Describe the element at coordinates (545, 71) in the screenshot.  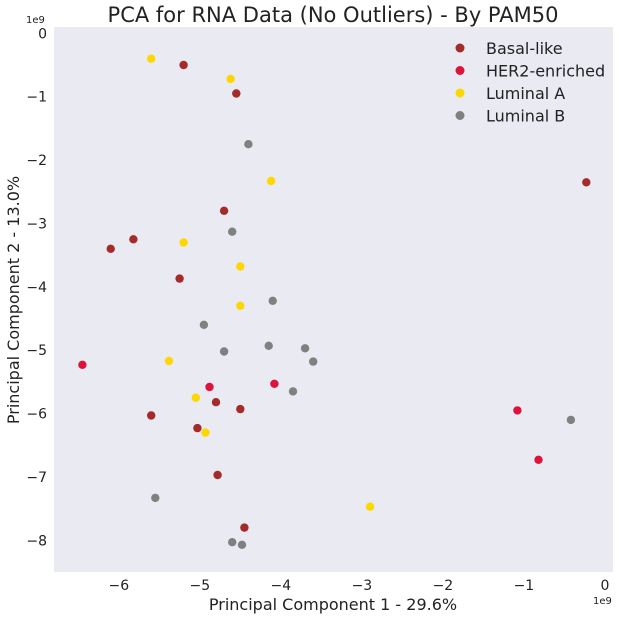
I see `legend-label: HER2-enriched` at that location.